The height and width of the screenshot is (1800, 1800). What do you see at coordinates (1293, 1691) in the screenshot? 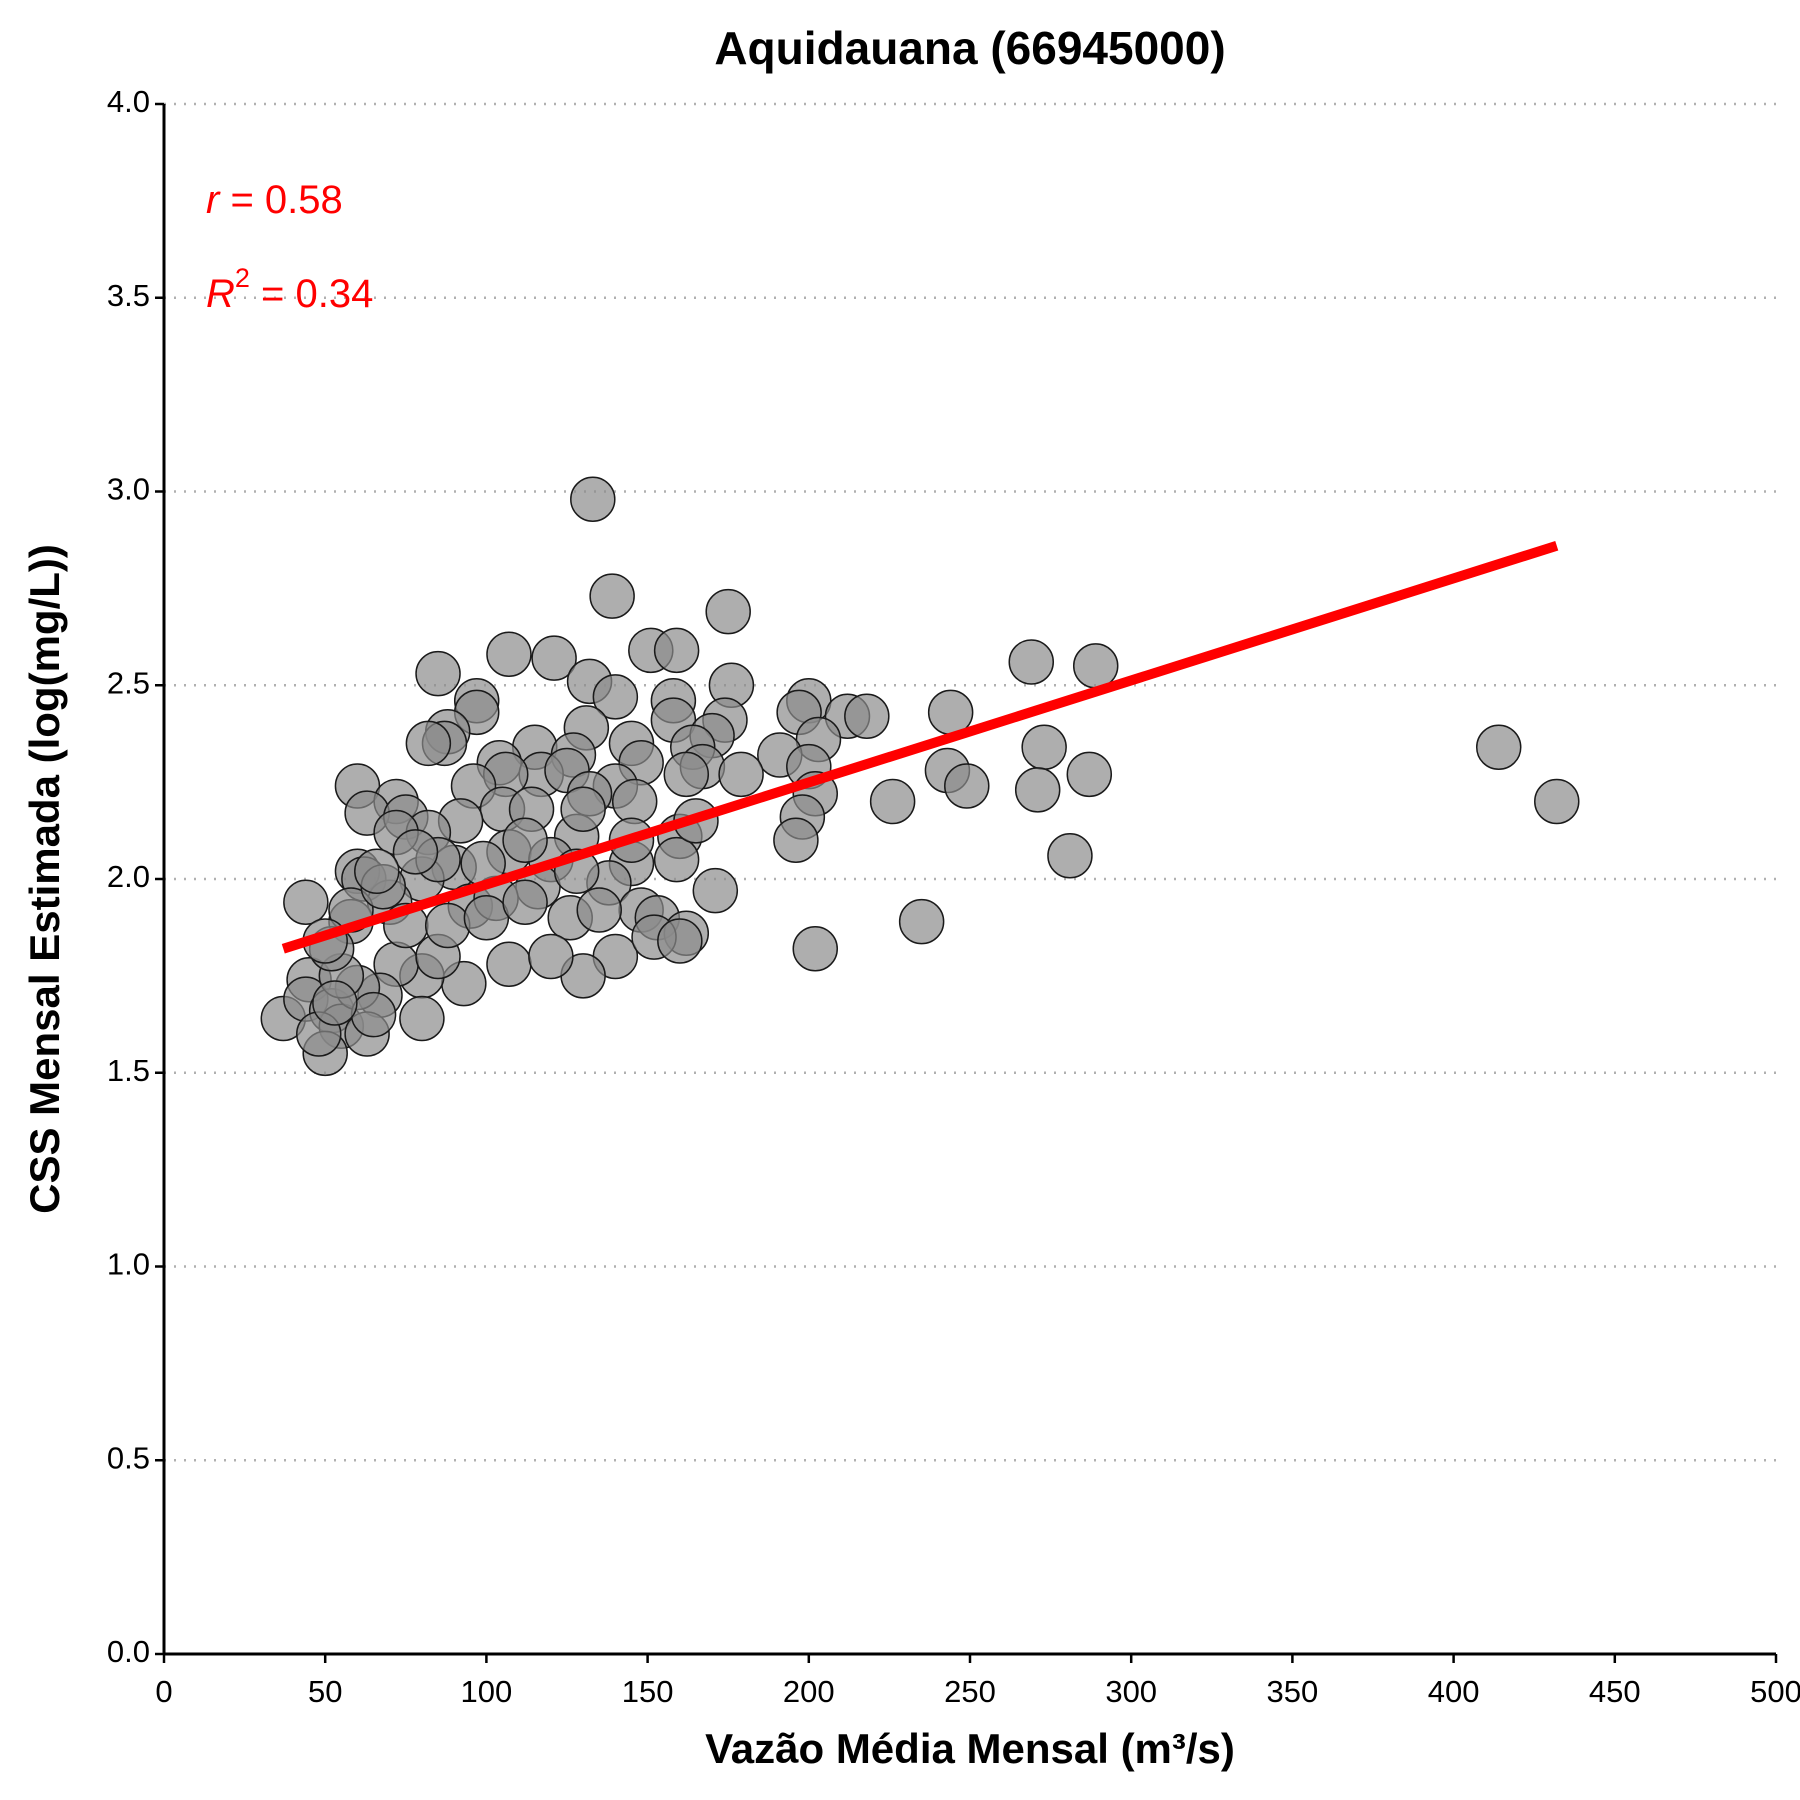
I see `x-tick-label: 350` at bounding box center [1293, 1691].